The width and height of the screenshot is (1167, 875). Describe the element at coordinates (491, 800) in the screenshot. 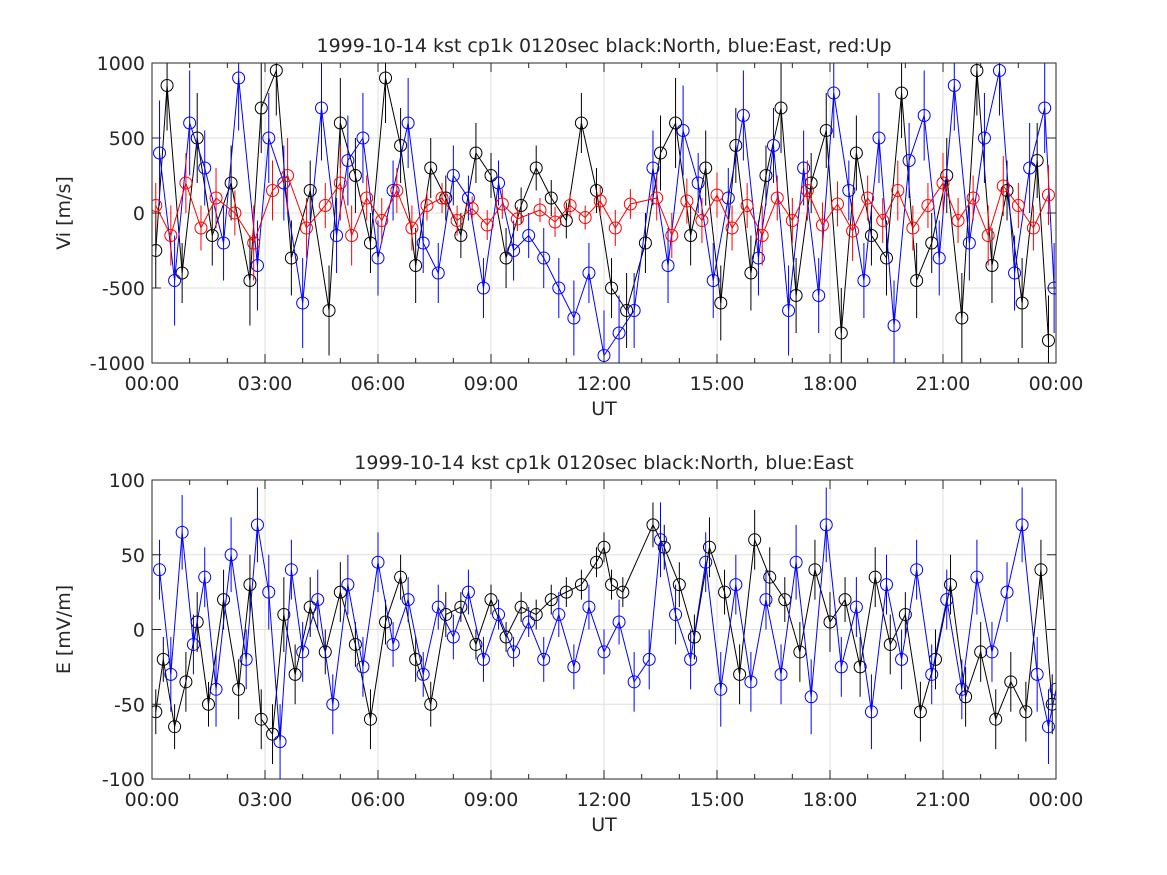

I see `x-tick-label: 09:00` at that location.